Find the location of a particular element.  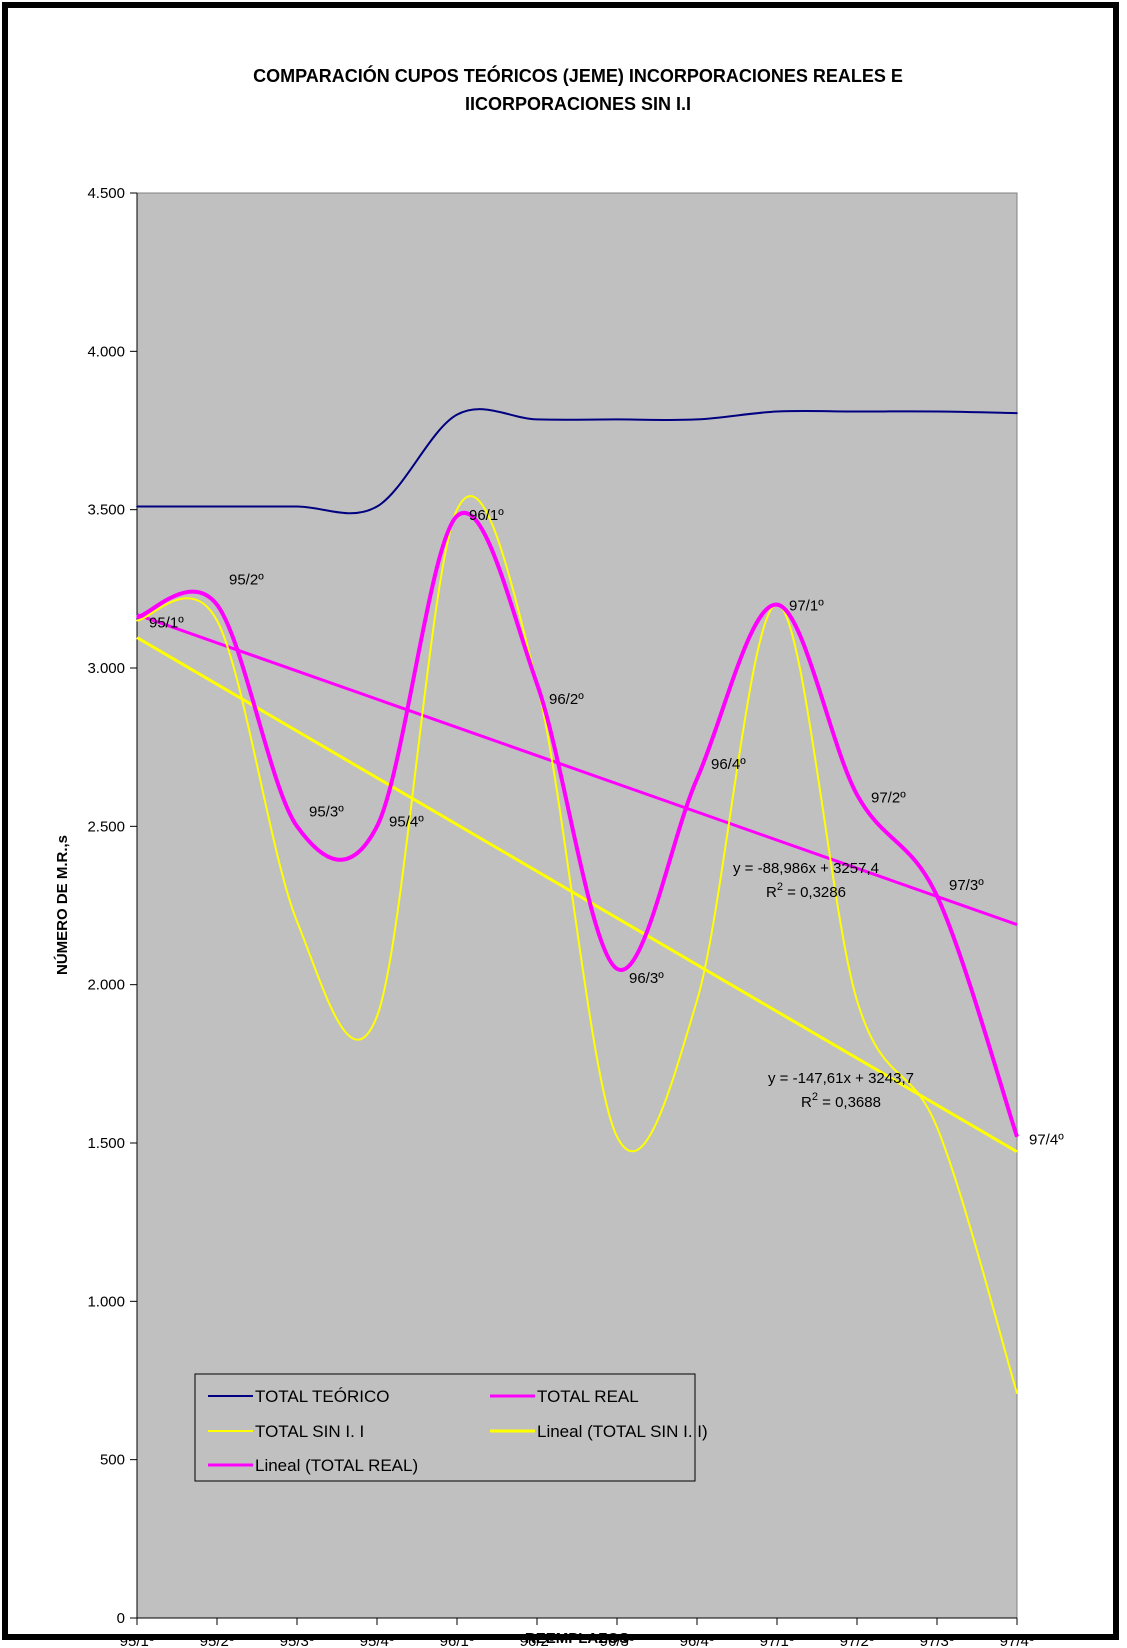

trend-equation: y = -88,986x + 3257,4 is located at coordinates (806, 868).